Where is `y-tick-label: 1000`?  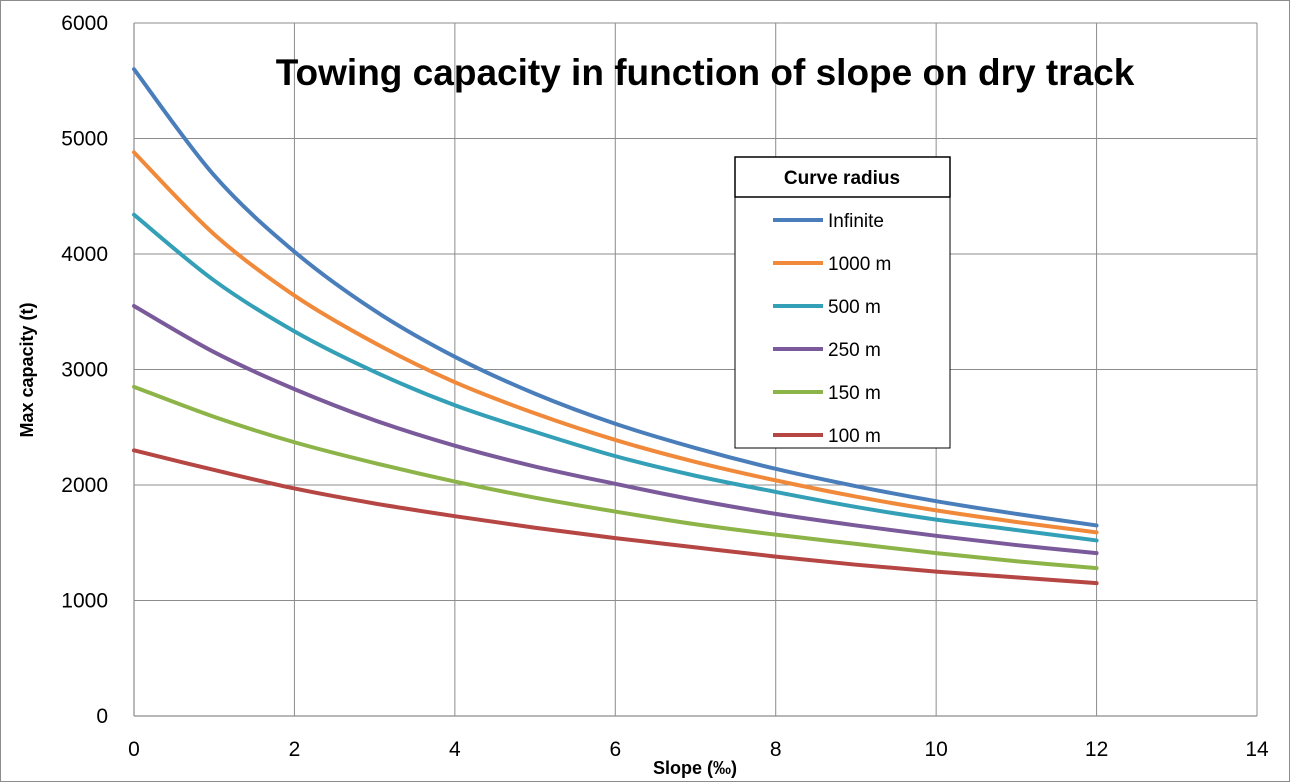 y-tick-label: 1000 is located at coordinates (84, 601).